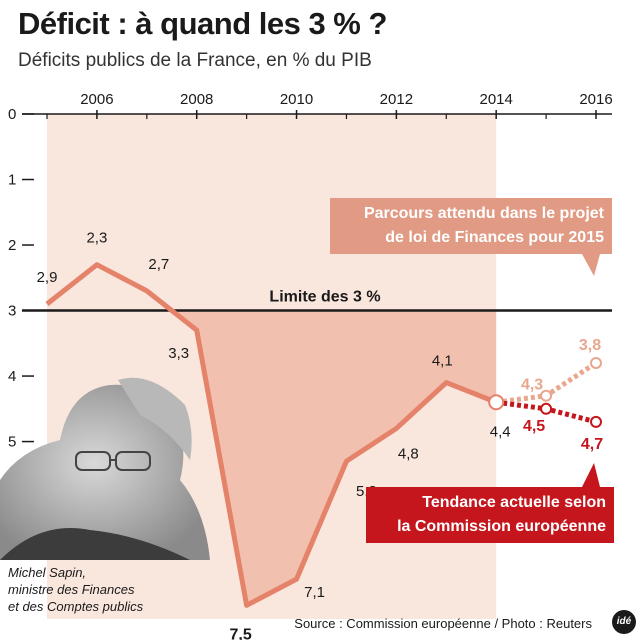 Image resolution: width=640 pixels, height=640 pixels. What do you see at coordinates (495, 99) in the screenshot?
I see `x-tick-label-2014: 2014` at bounding box center [495, 99].